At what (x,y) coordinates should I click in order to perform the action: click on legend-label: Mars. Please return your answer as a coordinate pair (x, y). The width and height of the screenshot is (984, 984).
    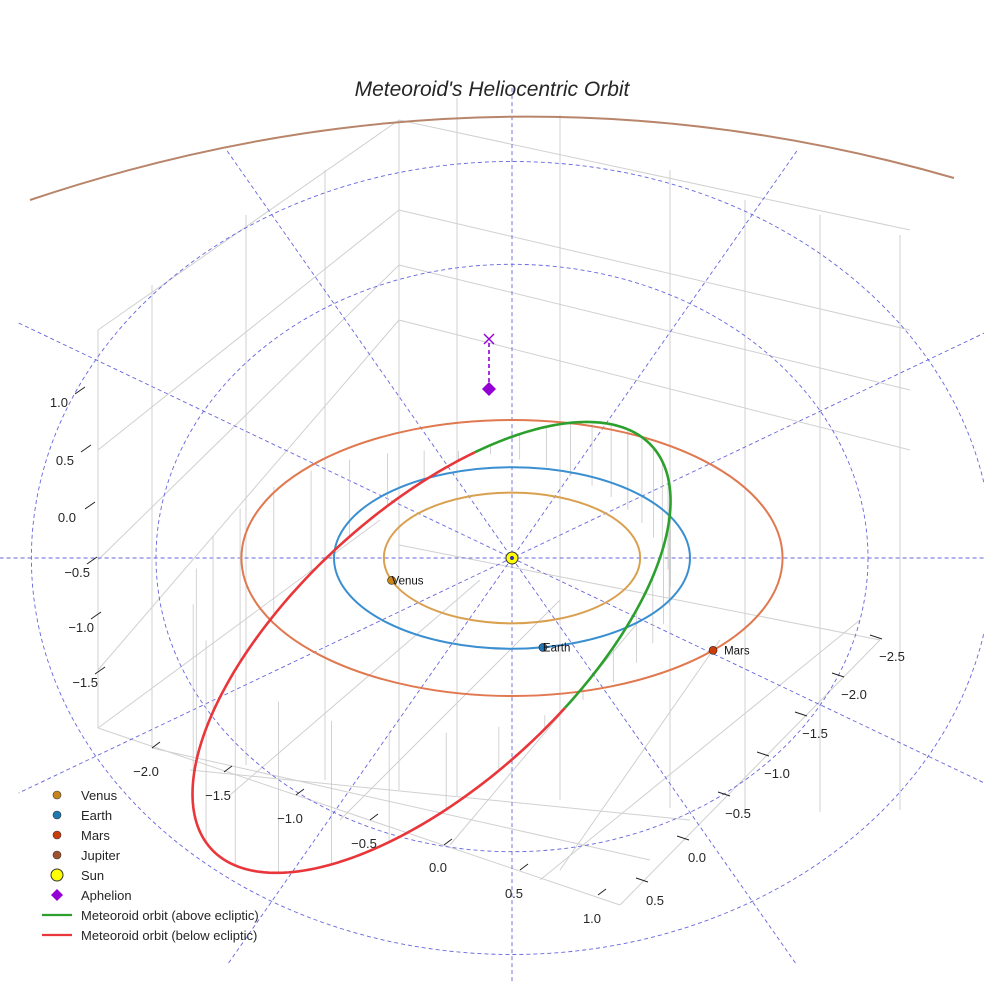
    Looking at the image, I should click on (95, 835).